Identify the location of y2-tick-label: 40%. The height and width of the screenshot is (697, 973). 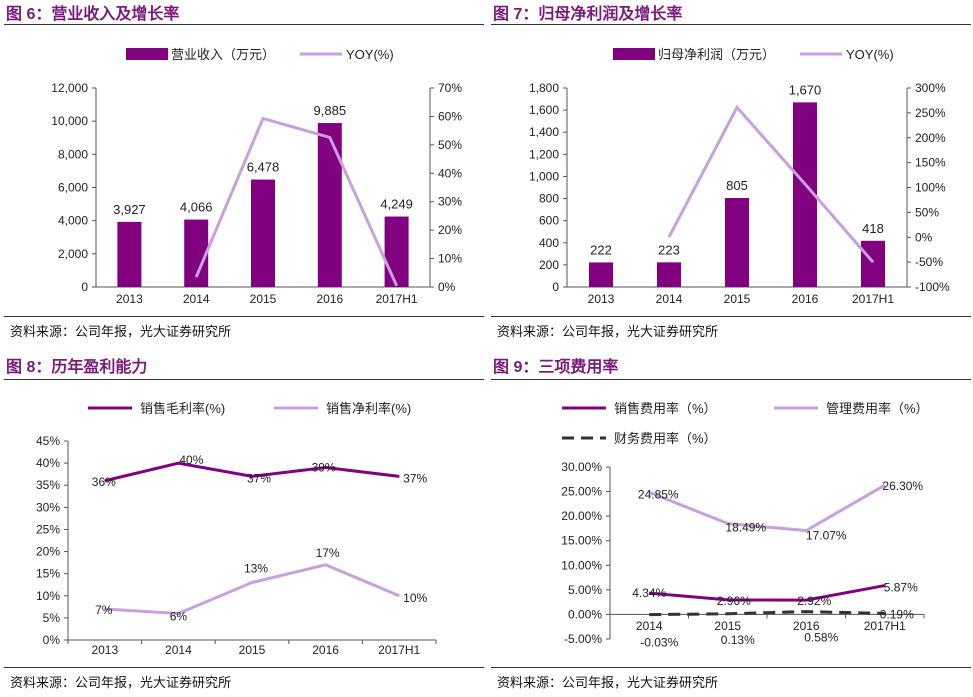
(450, 173).